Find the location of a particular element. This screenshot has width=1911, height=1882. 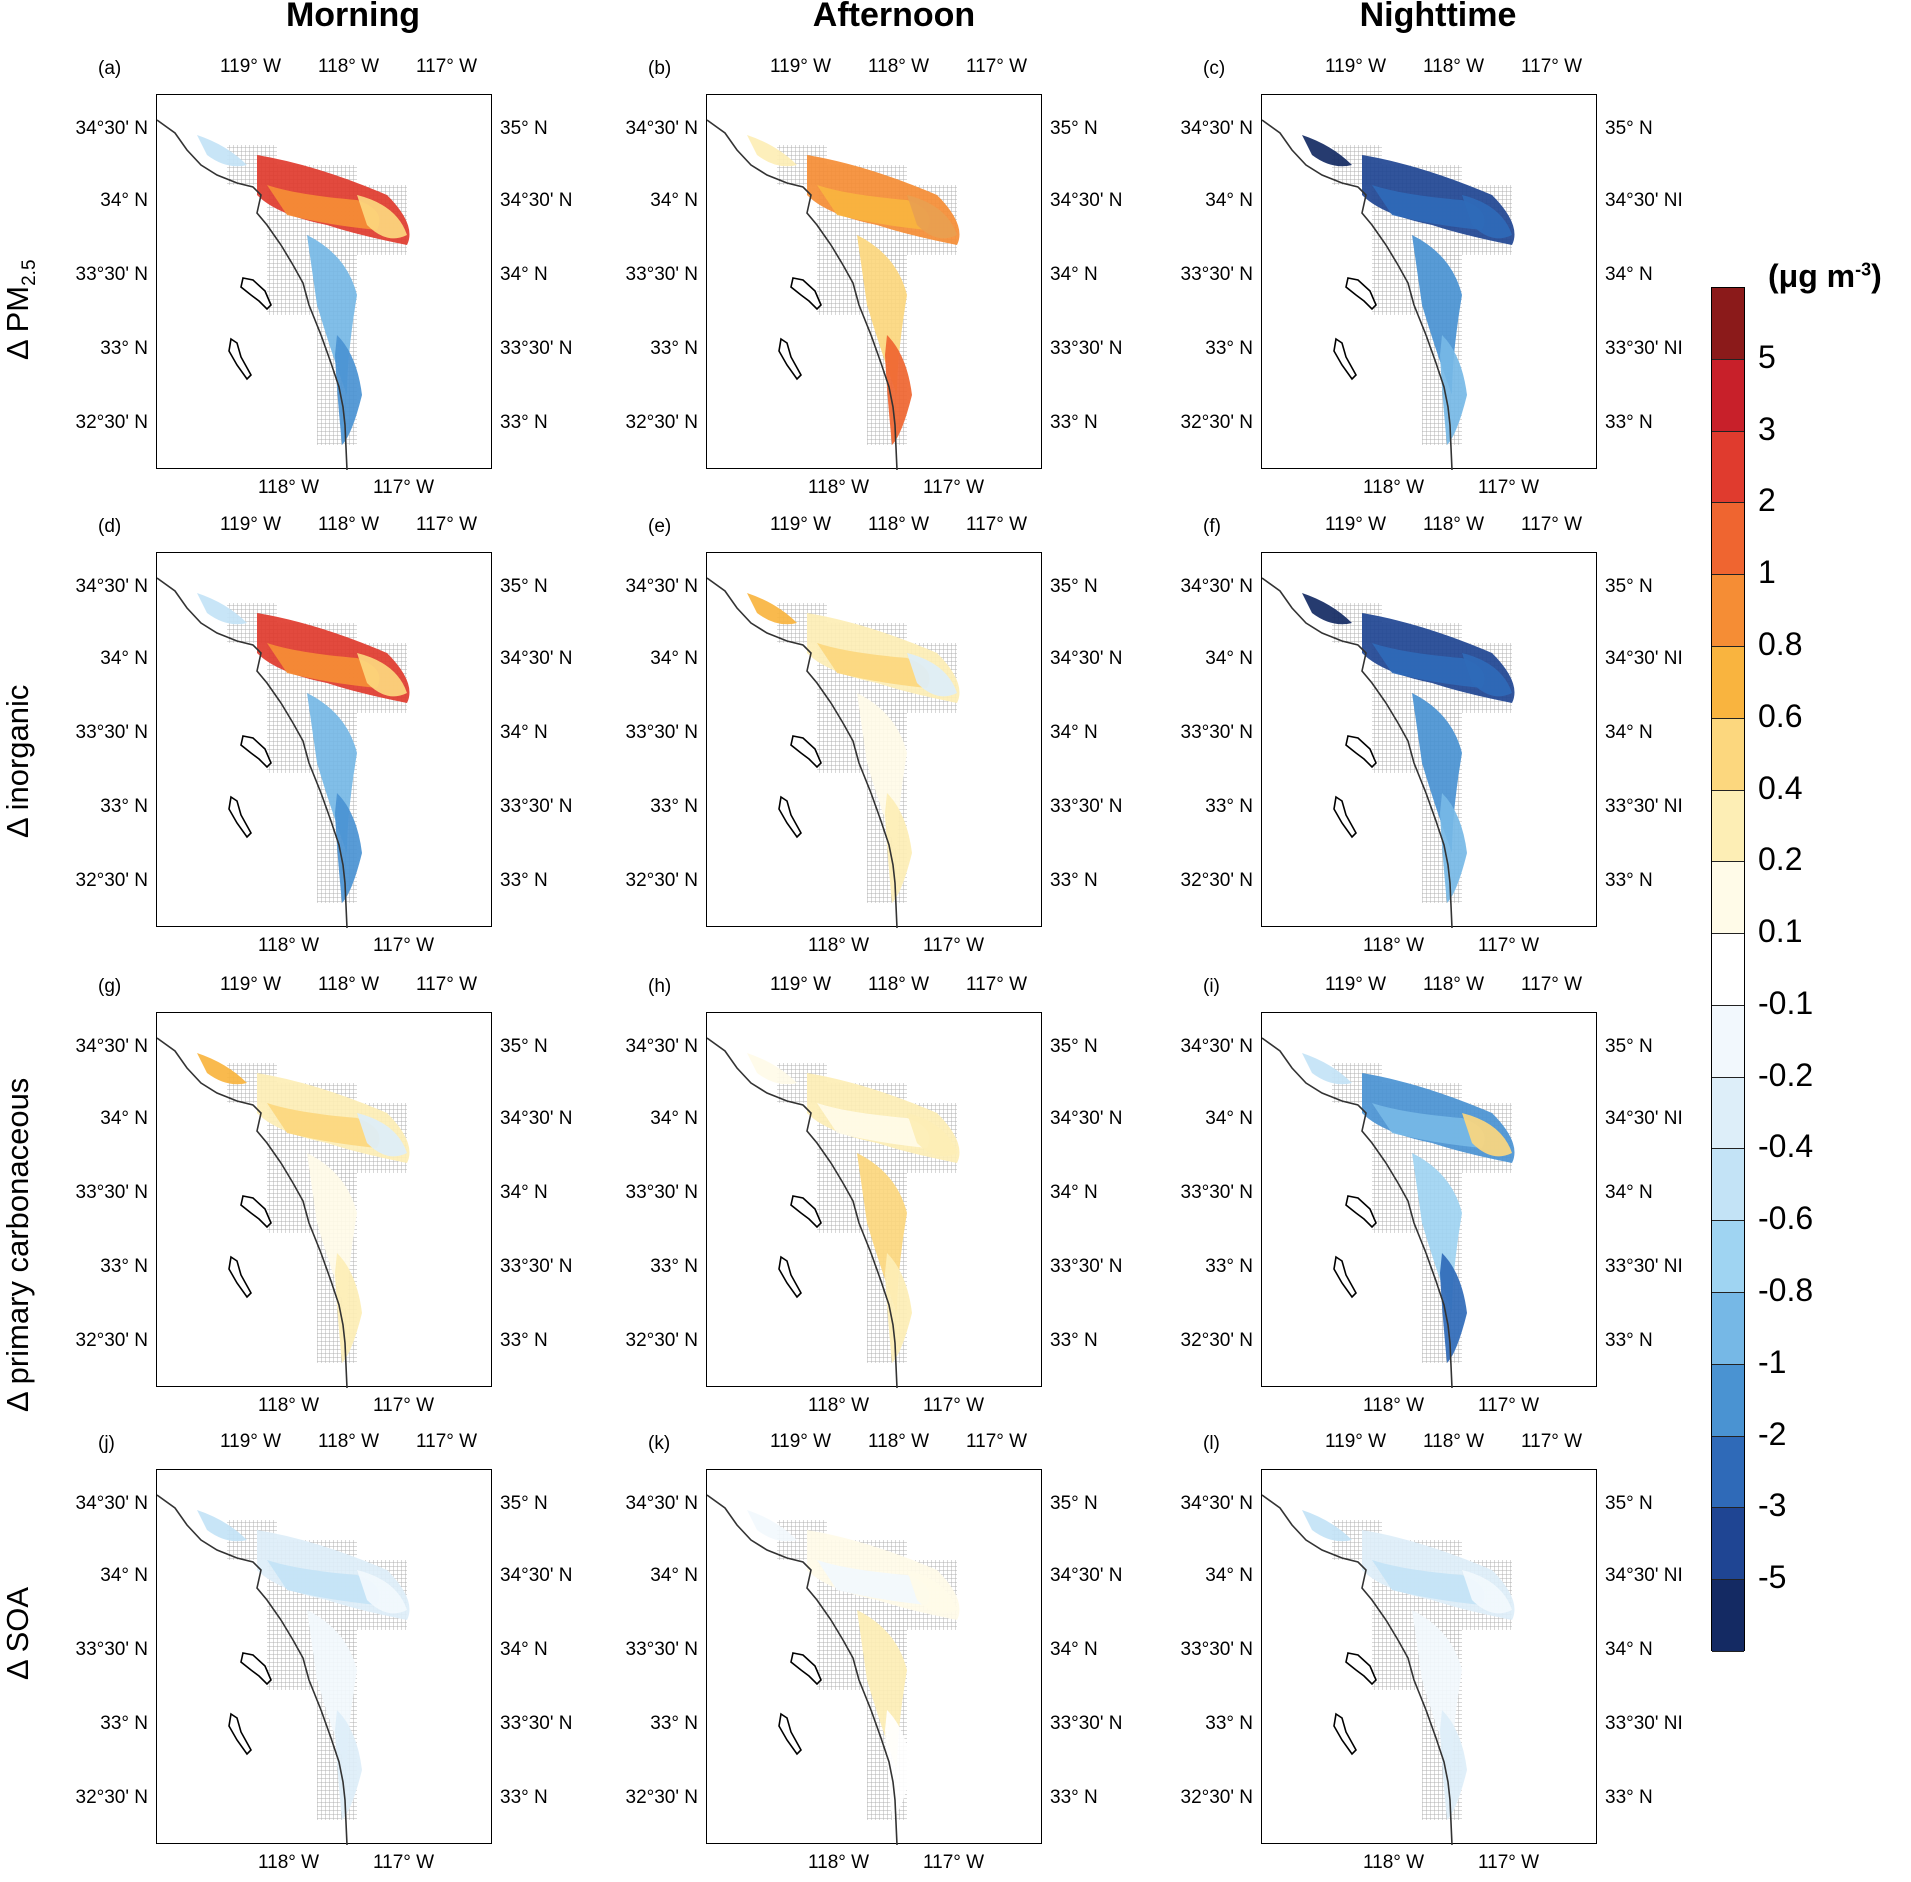

map-svg-i is located at coordinates (1388, 1212).